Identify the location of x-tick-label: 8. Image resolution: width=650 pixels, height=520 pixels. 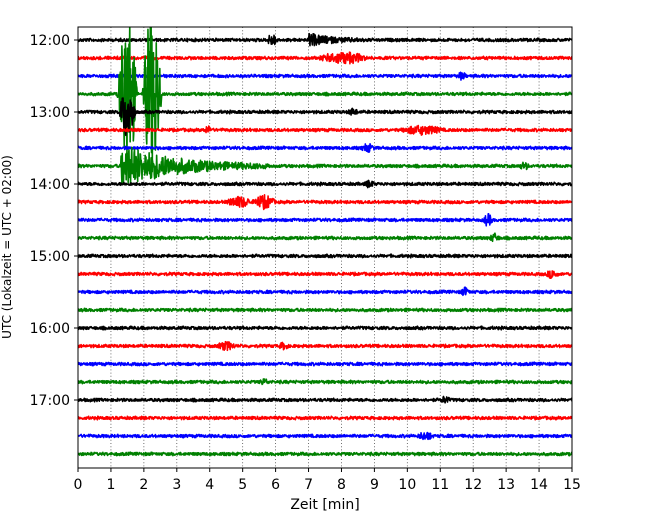
(341, 485).